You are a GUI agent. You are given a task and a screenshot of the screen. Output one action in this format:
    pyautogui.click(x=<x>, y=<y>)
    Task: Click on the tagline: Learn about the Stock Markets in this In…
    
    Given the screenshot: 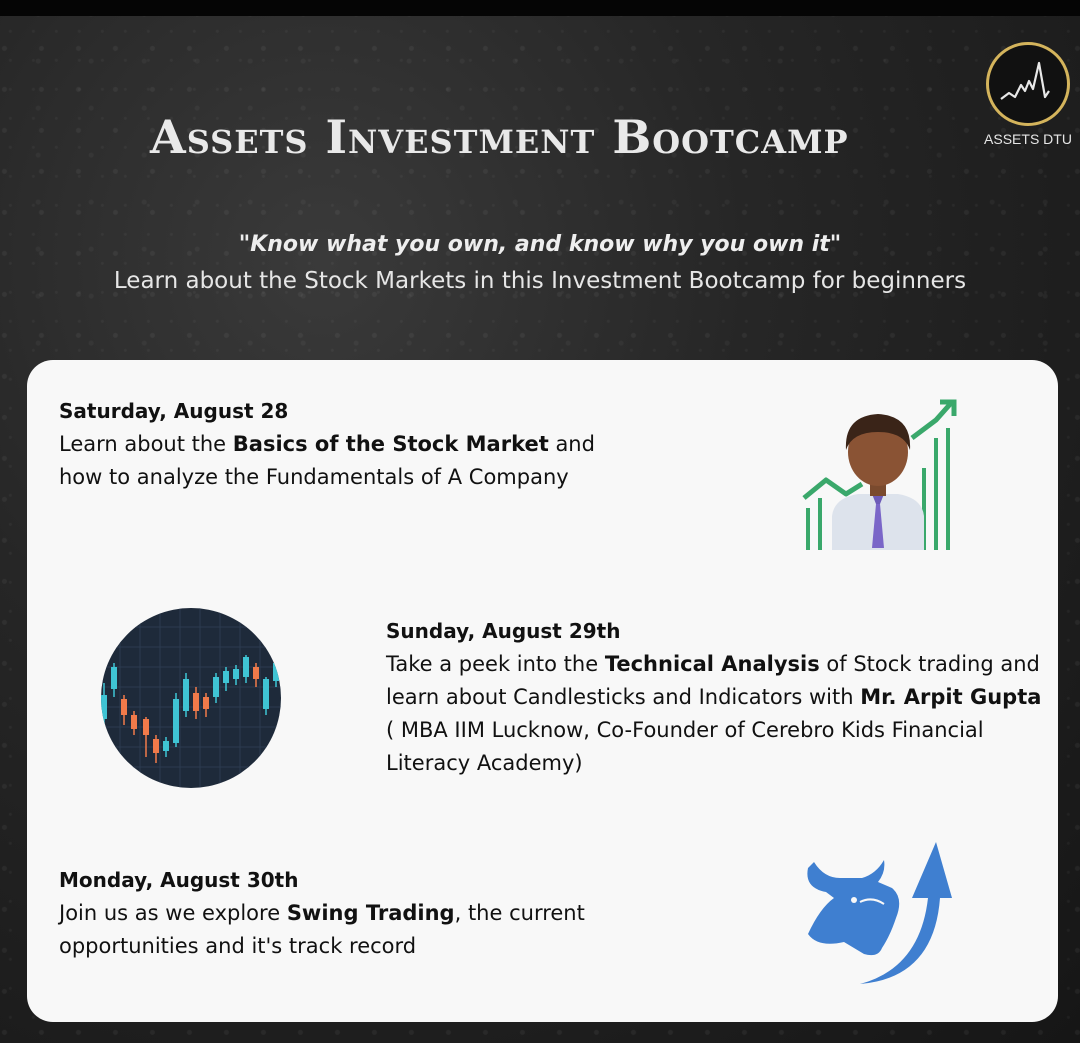 What is the action you would take?
    pyautogui.click(x=540, y=281)
    